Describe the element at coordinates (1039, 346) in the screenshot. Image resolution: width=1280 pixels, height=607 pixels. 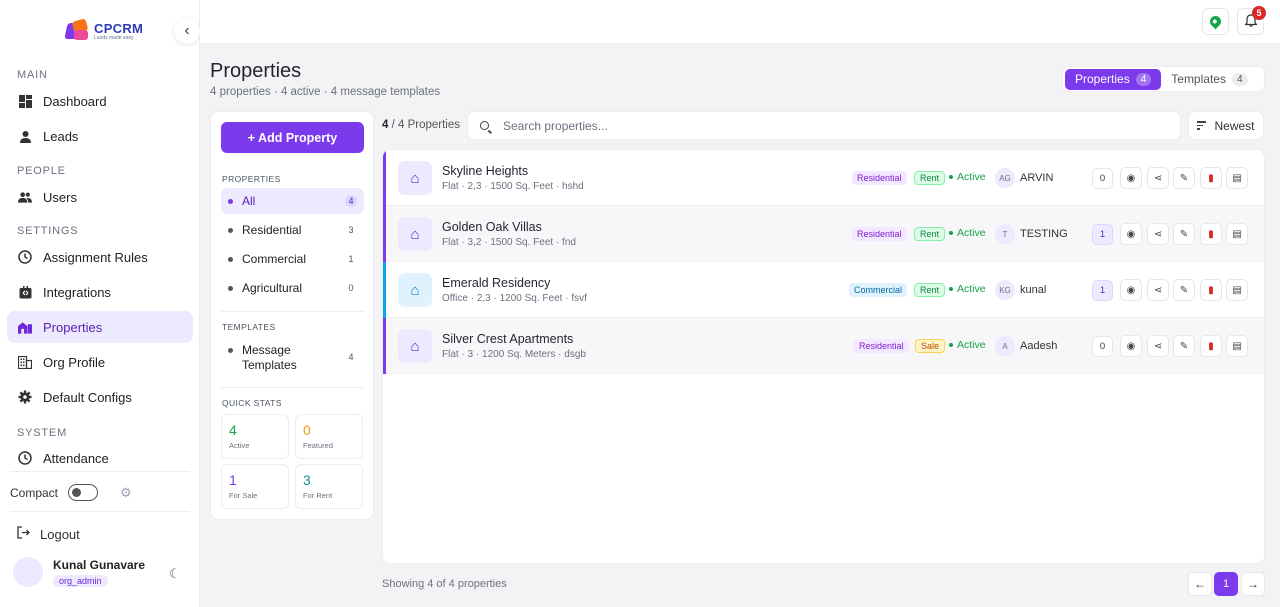
I see `assignee-name: Aadesh` at that location.